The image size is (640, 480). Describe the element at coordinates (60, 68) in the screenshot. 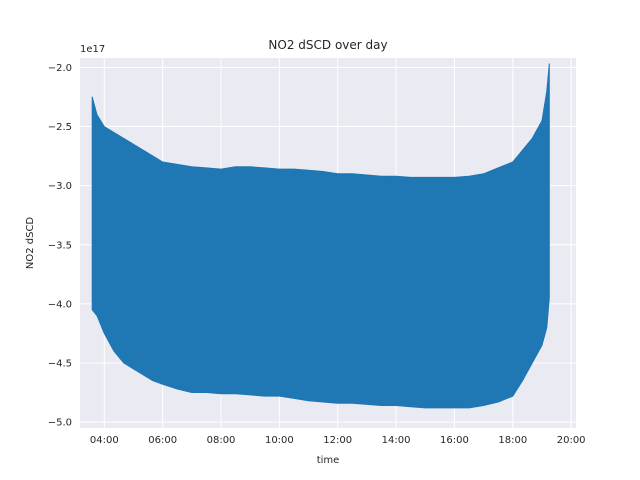

I see `y-tick-label: −2.0` at that location.